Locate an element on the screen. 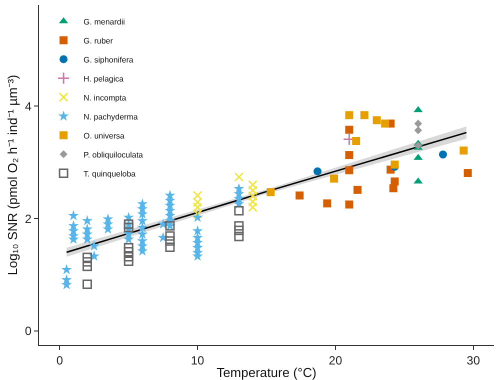 The height and width of the screenshot is (380, 500). y-axis-title: Log₁₀ SNR (pmol O₂ h⁻¹ ind⁻¹ µm⁻³) is located at coordinates (12, 175).